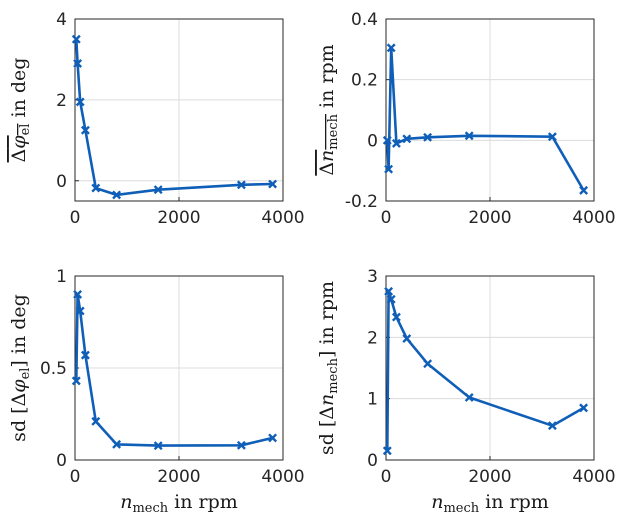 The height and width of the screenshot is (519, 633). I want to click on y-tick-label: 4, so click(61, 20).